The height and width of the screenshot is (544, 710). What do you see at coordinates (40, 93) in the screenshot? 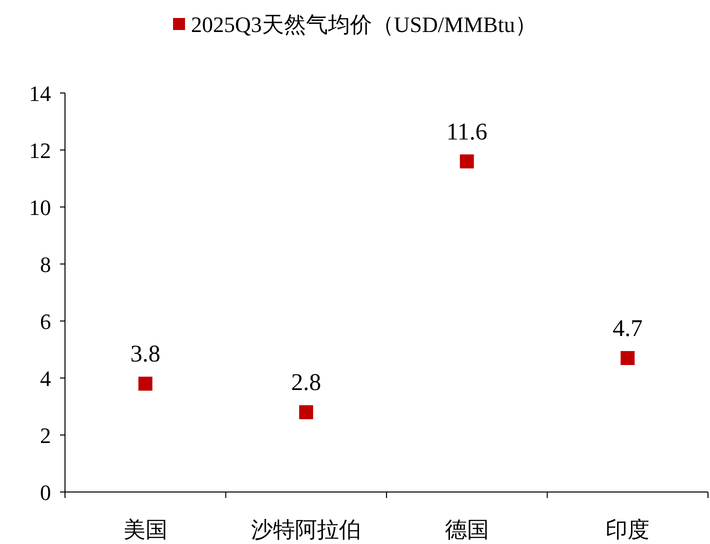
I see `y-tick-label: 14` at bounding box center [40, 93].